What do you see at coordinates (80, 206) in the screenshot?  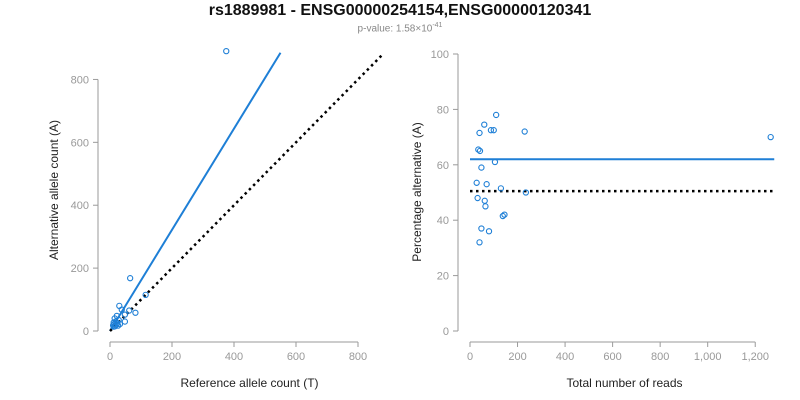 I see `y-tick-label: 400` at bounding box center [80, 206].